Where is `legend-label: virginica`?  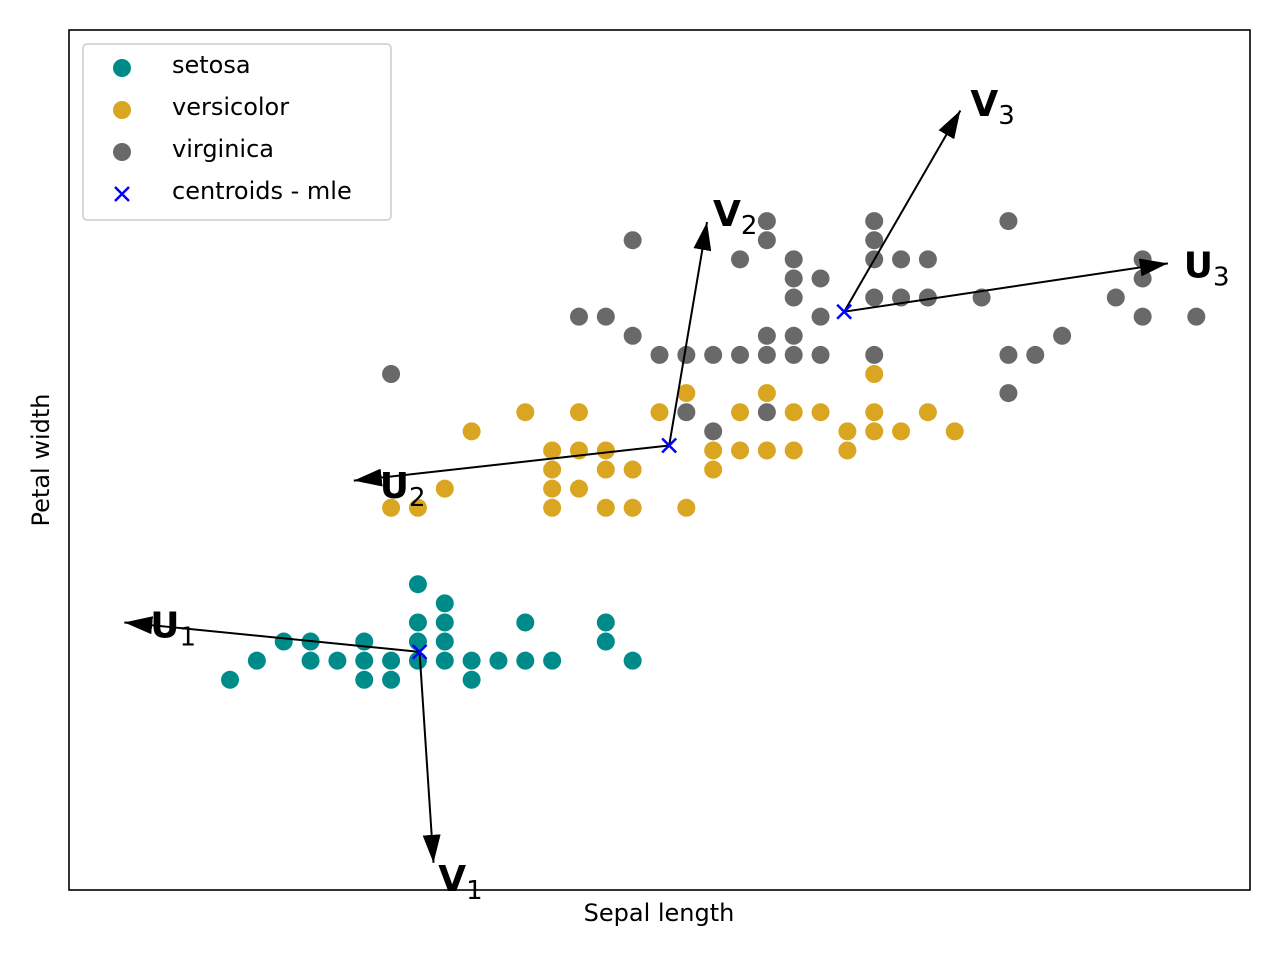 legend-label: virginica is located at coordinates (223, 149).